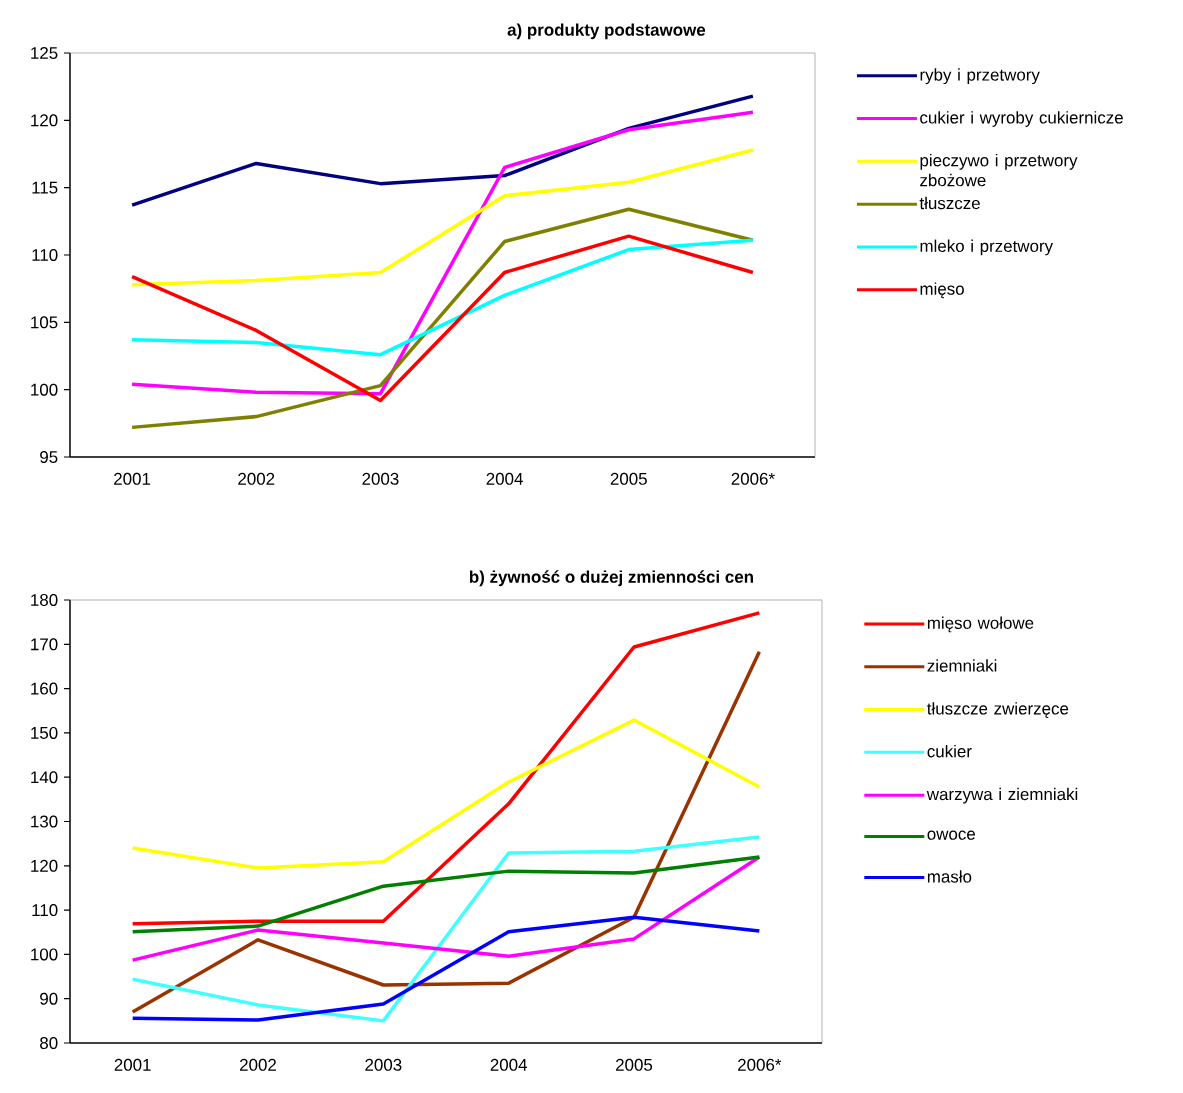 This screenshot has width=1183, height=1093. Describe the element at coordinates (987, 247) in the screenshot. I see `legend-label: mleko i przetwory` at that location.